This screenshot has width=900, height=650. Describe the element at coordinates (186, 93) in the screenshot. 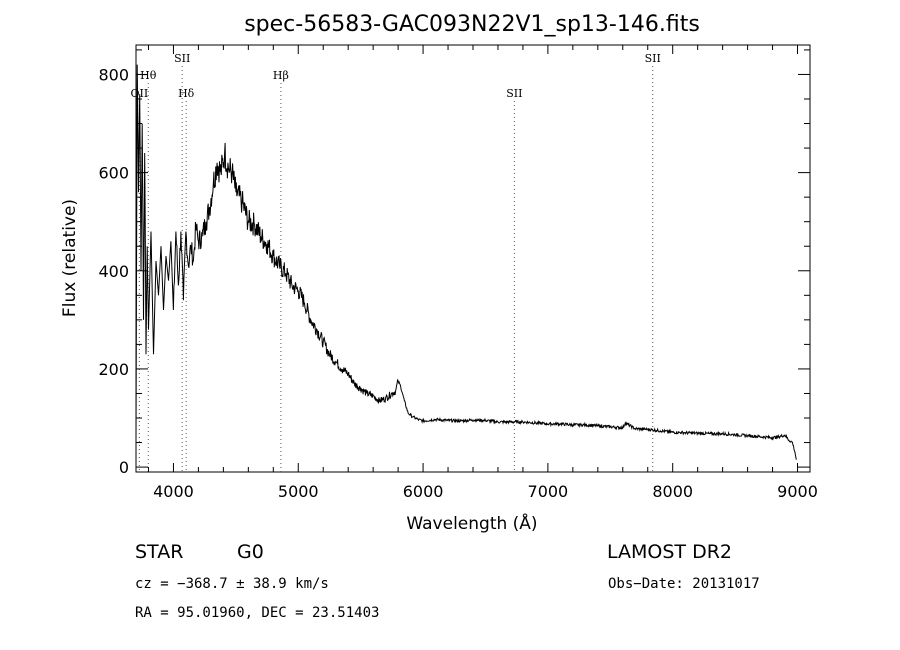

I see `line-marker-label: Hδ` at that location.